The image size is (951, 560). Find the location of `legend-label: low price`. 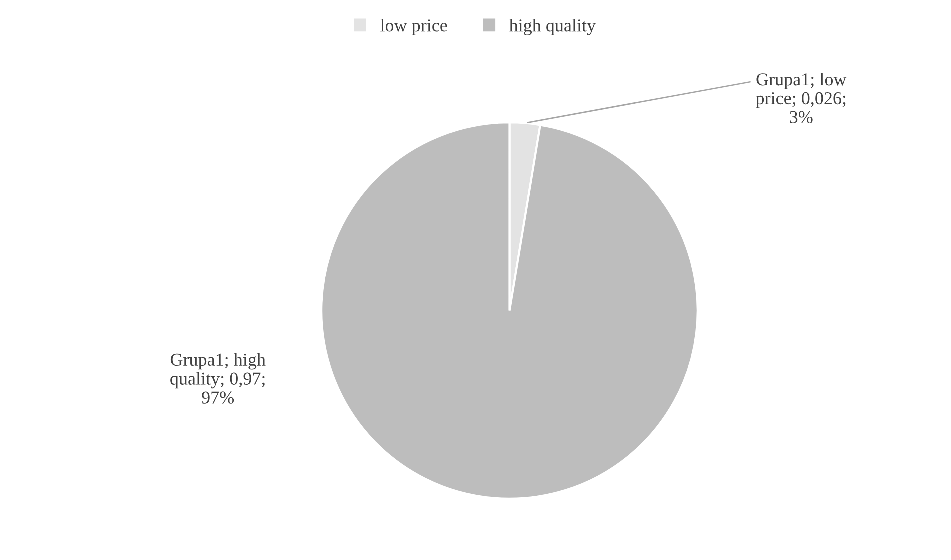

legend-label: low price is located at coordinates (414, 27).